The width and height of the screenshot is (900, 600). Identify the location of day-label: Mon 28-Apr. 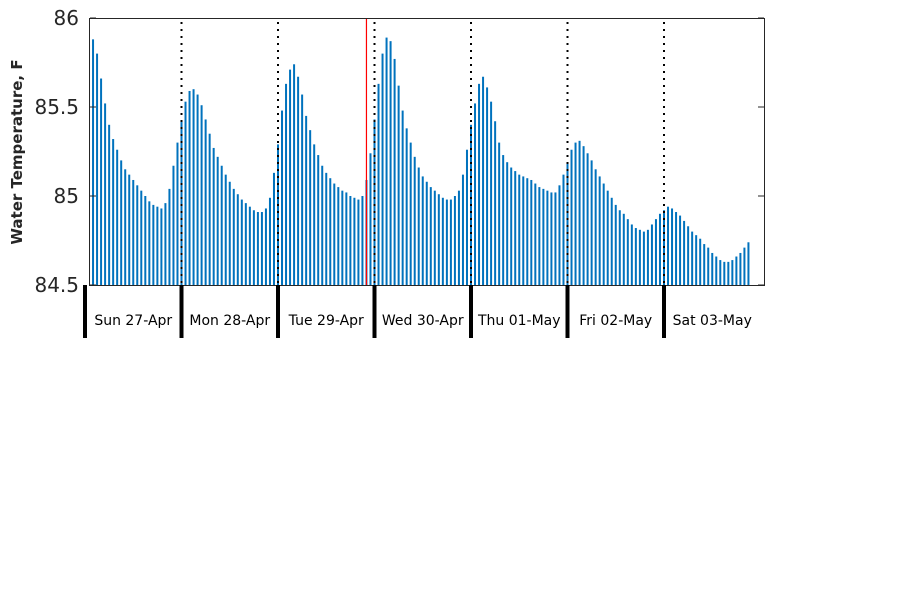
(229, 321).